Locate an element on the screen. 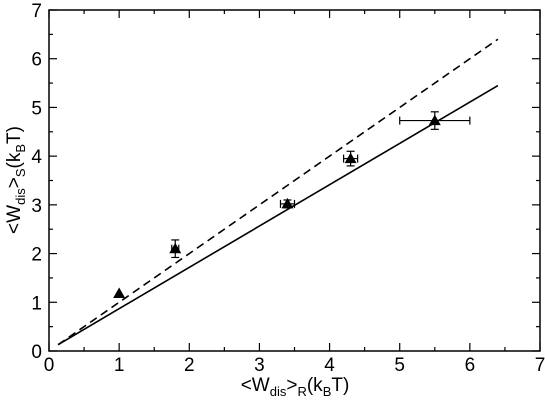 The height and width of the screenshot is (407, 545). y-tick-label: 2 is located at coordinates (36, 255).